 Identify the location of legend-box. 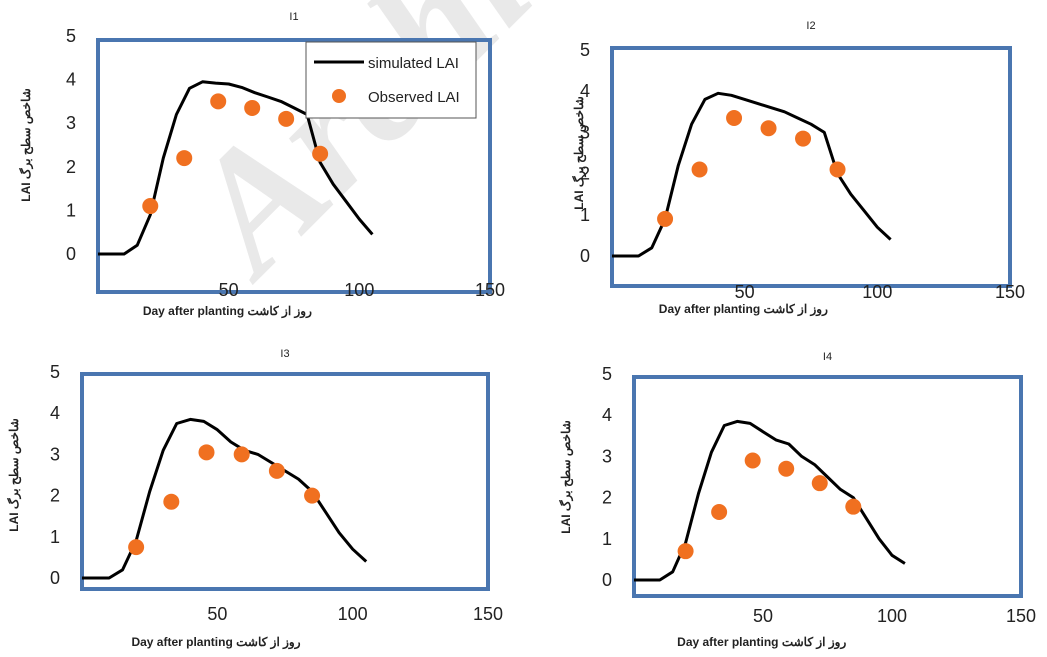
(391, 80).